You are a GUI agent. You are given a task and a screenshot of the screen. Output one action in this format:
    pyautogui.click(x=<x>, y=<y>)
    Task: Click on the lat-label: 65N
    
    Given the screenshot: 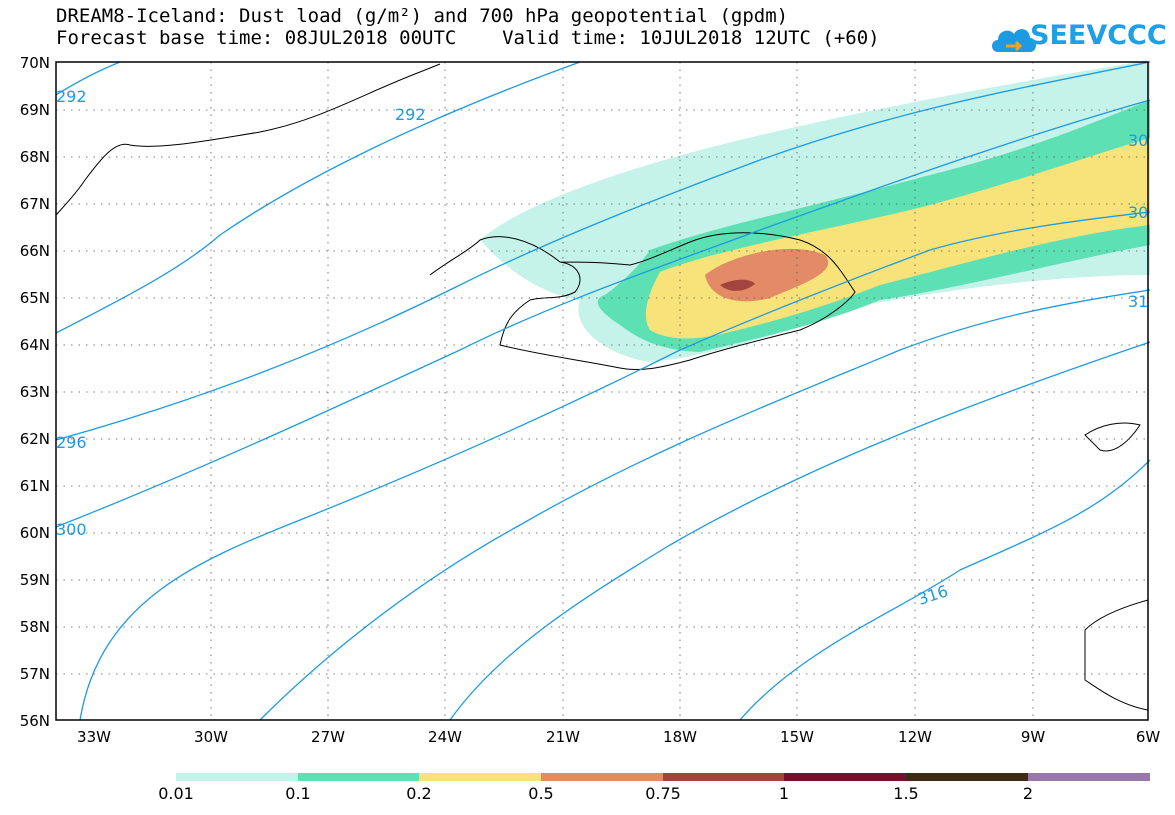 What is the action you would take?
    pyautogui.click(x=35, y=298)
    